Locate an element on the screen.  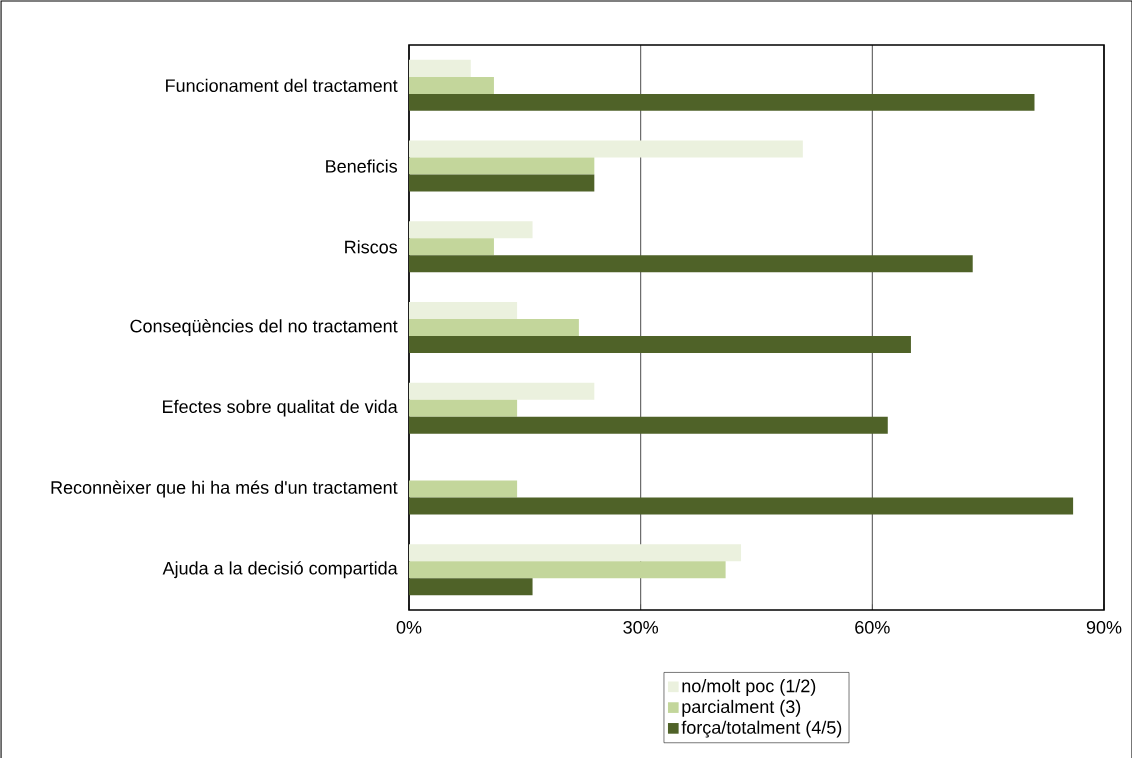
y-tick-label: Conseqüències del no tractament is located at coordinates (264, 328).